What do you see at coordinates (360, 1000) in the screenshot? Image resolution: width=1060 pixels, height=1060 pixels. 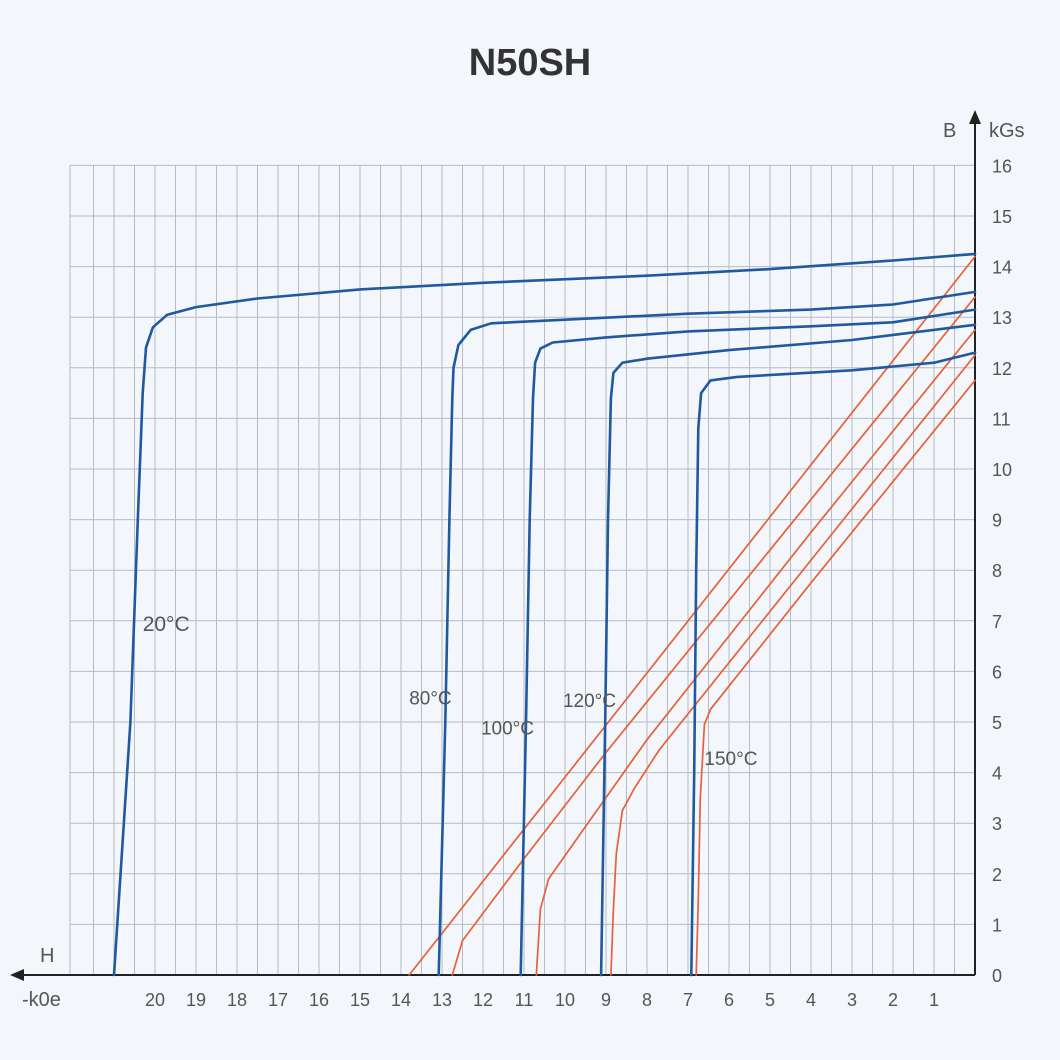 I see `x-tick-label: 15` at bounding box center [360, 1000].